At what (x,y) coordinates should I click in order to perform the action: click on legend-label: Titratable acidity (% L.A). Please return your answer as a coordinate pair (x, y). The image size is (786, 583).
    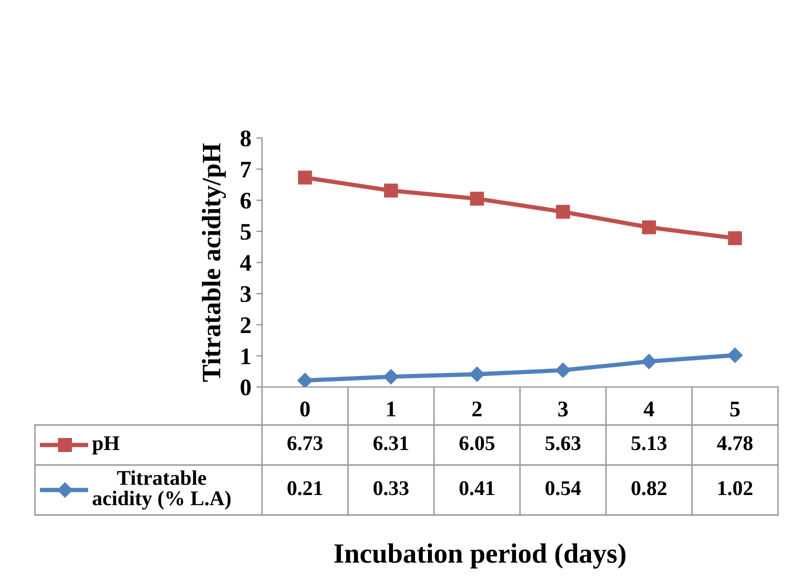
    Looking at the image, I should click on (161, 490).